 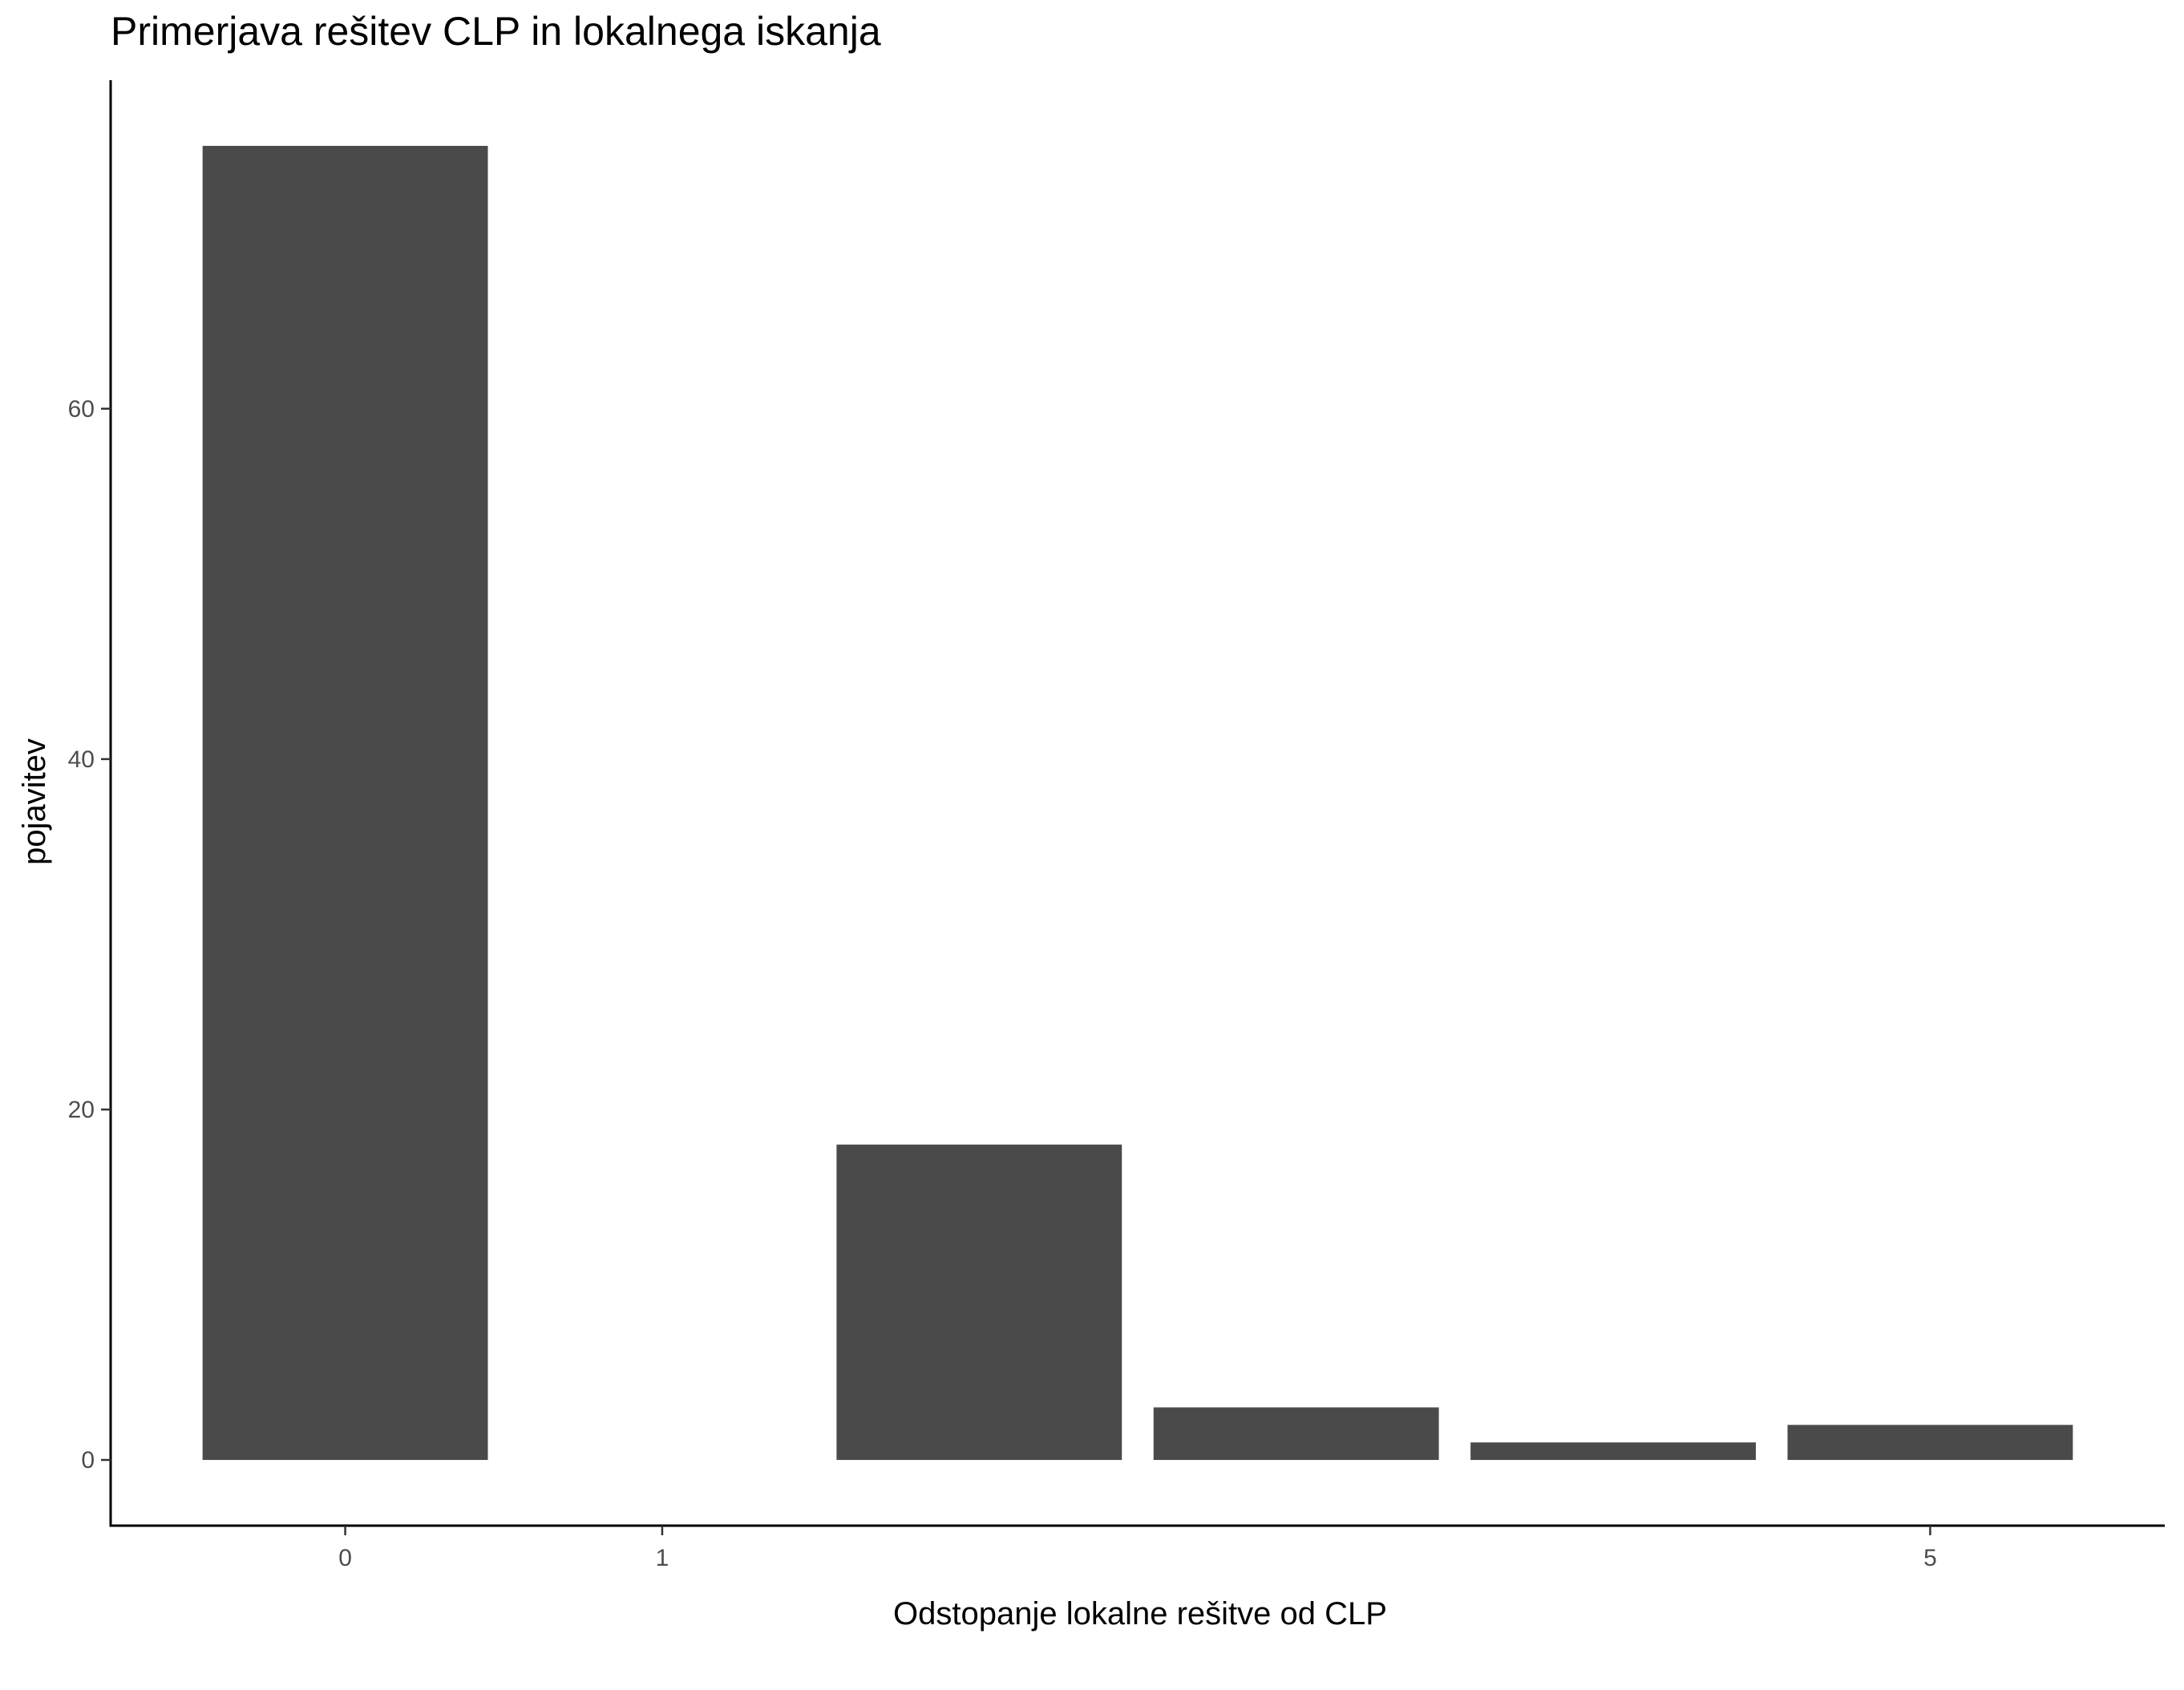 I want to click on y-axis-title: pojavitev, so click(x=34, y=801).